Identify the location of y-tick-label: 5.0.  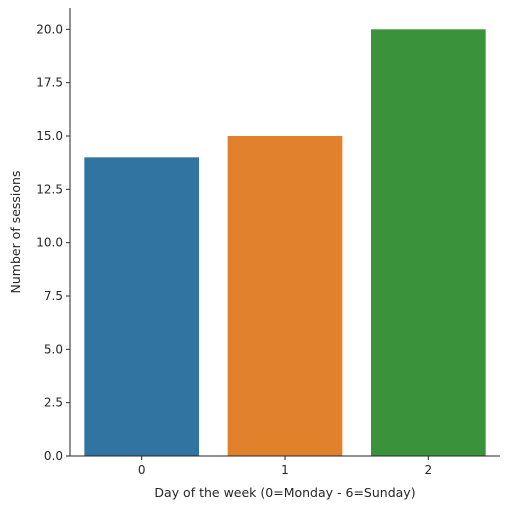
(53, 349).